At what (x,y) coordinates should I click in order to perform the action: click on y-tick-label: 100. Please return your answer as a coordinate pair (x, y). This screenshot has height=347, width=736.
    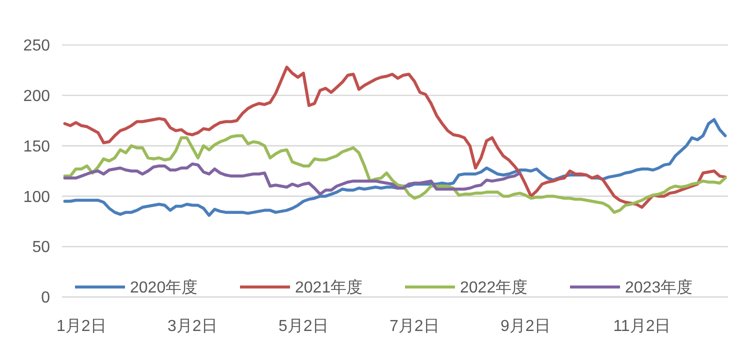
    Looking at the image, I should click on (36, 197).